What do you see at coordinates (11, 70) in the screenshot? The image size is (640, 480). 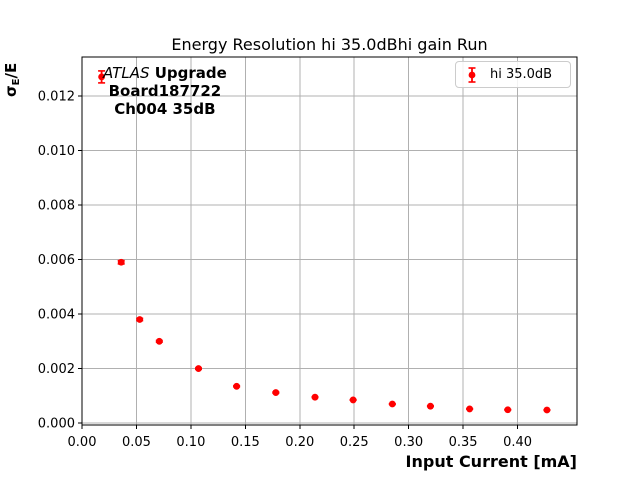 I see `y-axis-label-rest: /E` at bounding box center [11, 70].